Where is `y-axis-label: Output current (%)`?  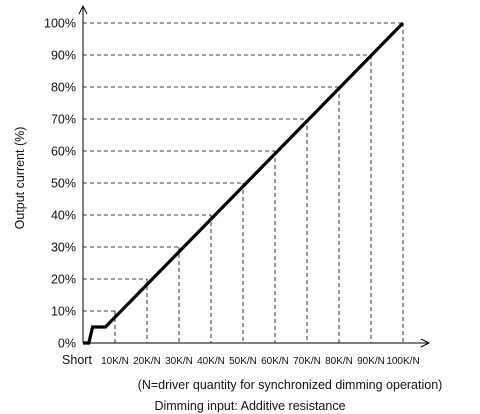
y-axis-label: Output current (%) is located at coordinates (20, 178).